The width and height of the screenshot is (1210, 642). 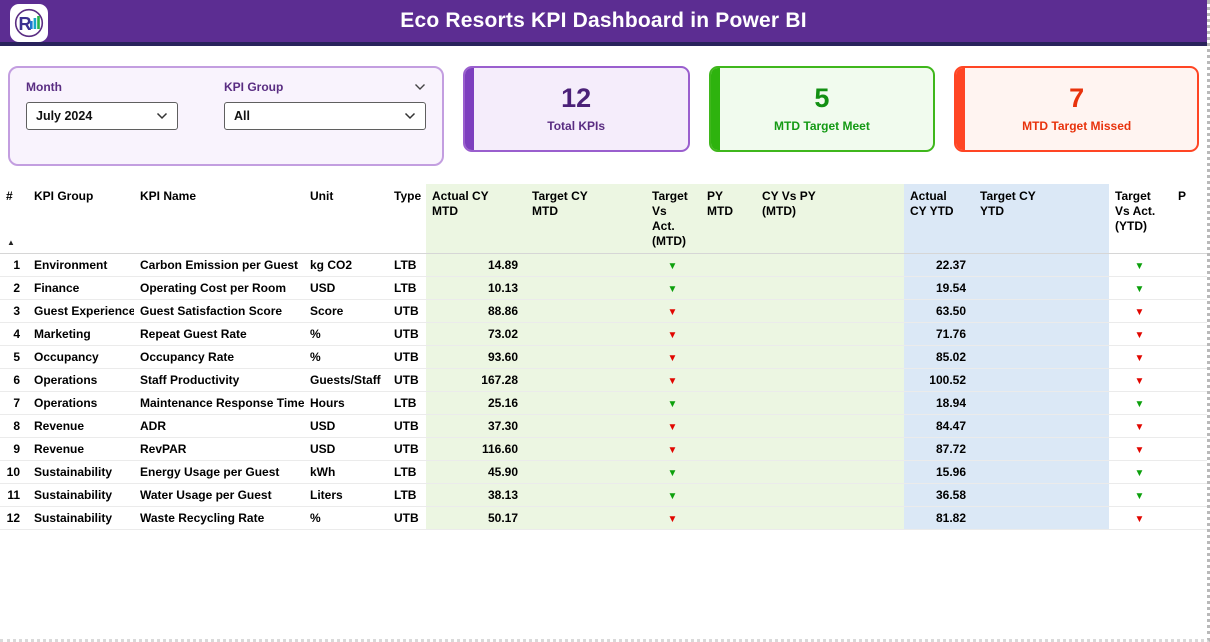 What do you see at coordinates (219, 334) in the screenshot?
I see `cell-name: Repeat Guest Rate` at bounding box center [219, 334].